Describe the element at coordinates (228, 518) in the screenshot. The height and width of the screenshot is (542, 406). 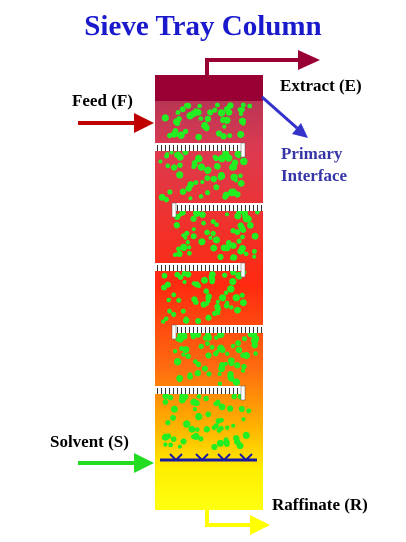
I see `raffinate-line` at that location.